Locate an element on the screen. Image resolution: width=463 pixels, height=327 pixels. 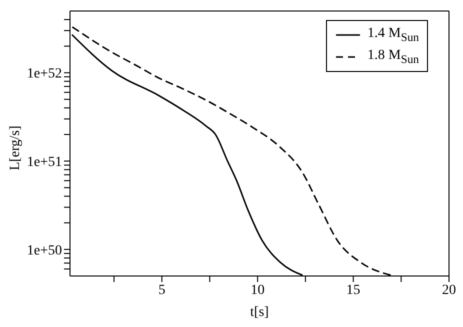
x-tick-label: 10 is located at coordinates (257, 290).